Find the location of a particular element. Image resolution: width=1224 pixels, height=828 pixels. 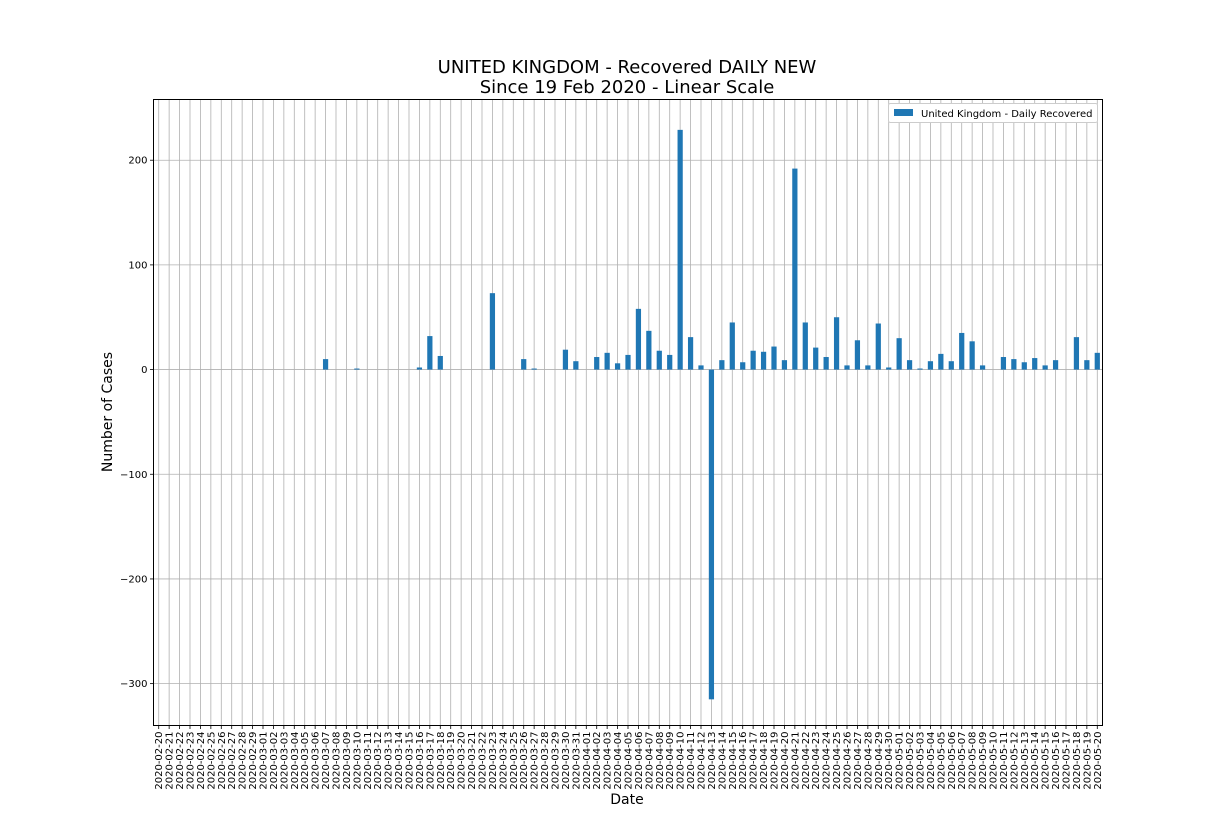

x-tick-label: 2020-04-22 is located at coordinates (806, 761).